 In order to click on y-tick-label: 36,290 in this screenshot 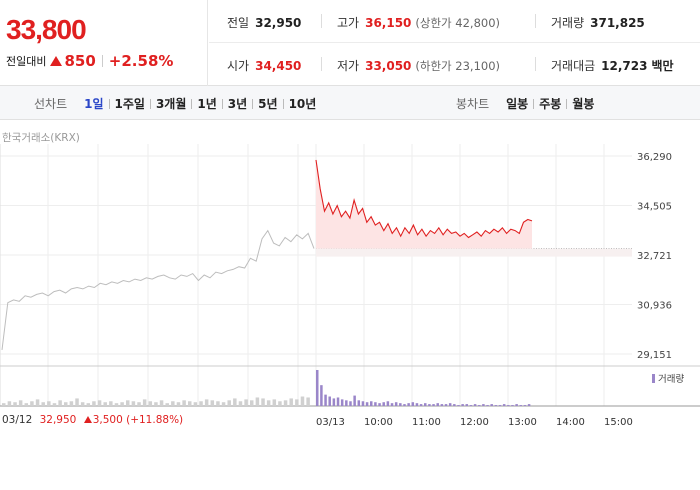, I will do `click(654, 157)`.